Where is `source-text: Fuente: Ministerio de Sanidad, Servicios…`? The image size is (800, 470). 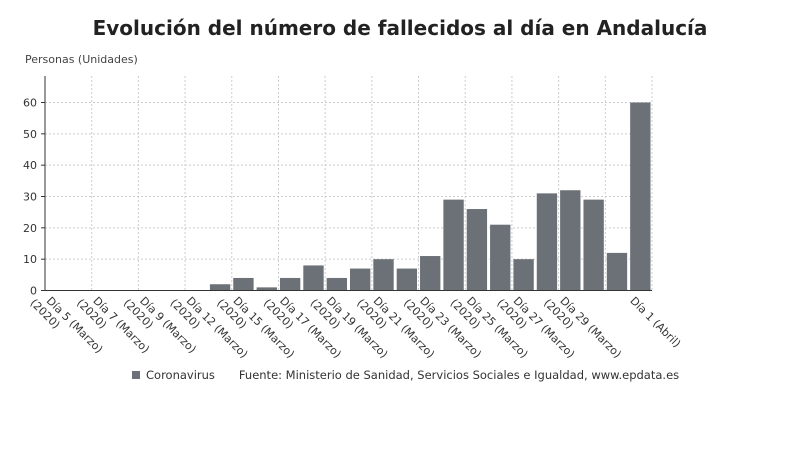 source-text: Fuente: Ministerio de Sanidad, Servicios… is located at coordinates (459, 375).